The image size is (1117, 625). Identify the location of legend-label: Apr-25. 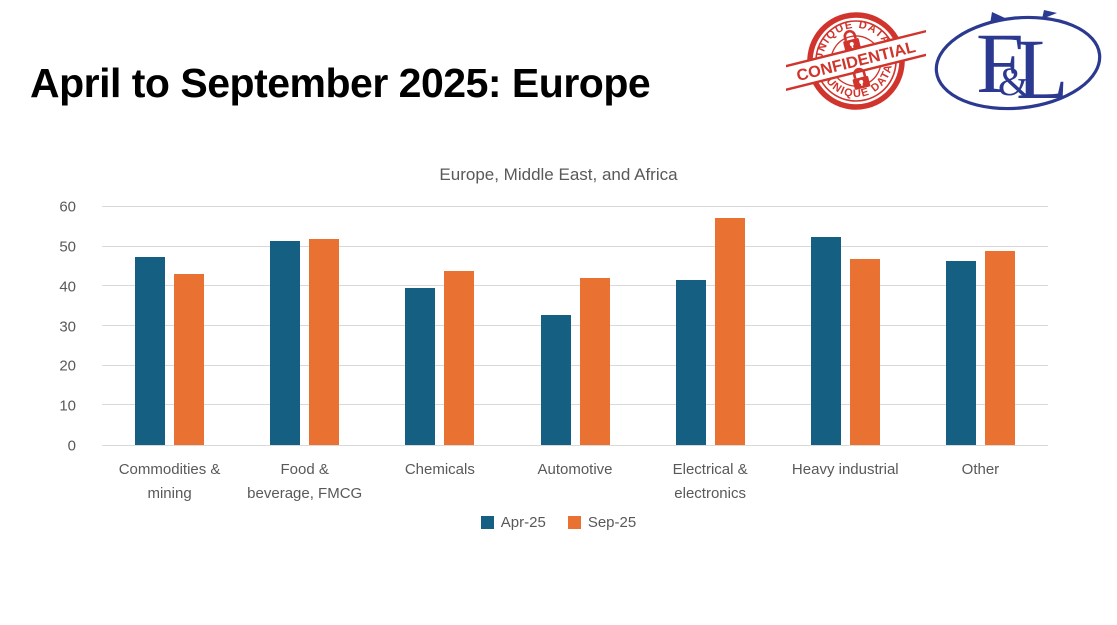
(523, 522).